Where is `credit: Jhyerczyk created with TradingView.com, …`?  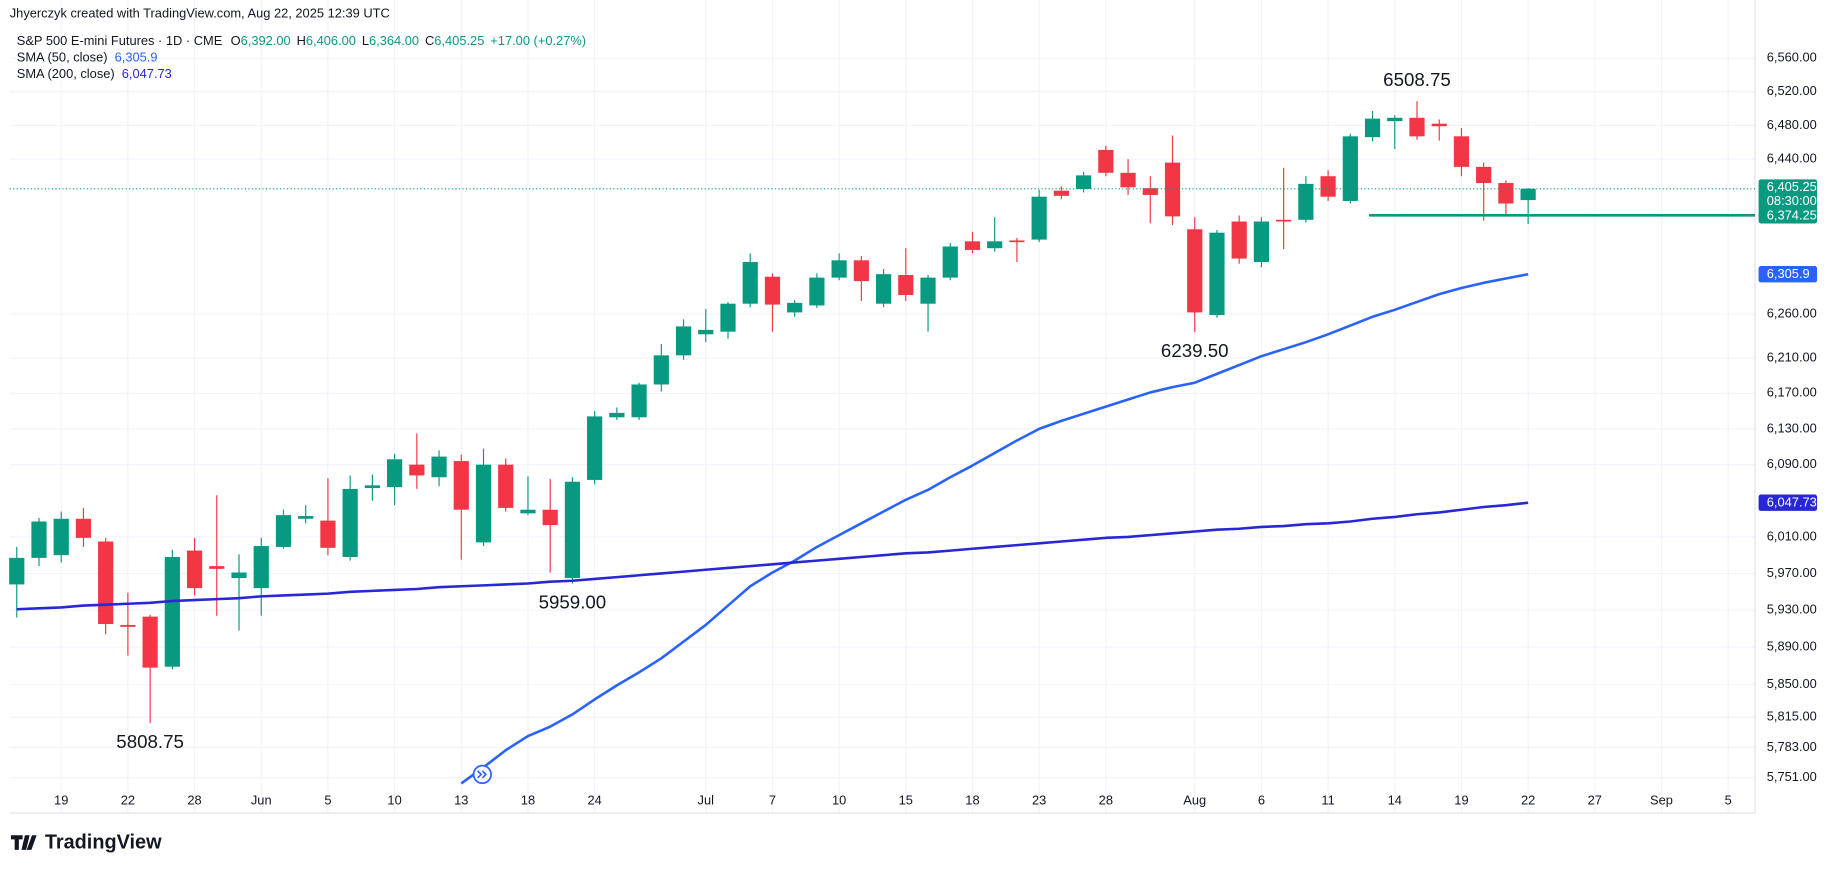
credit: Jhyerczyk created with TradingView.com, … is located at coordinates (200, 12).